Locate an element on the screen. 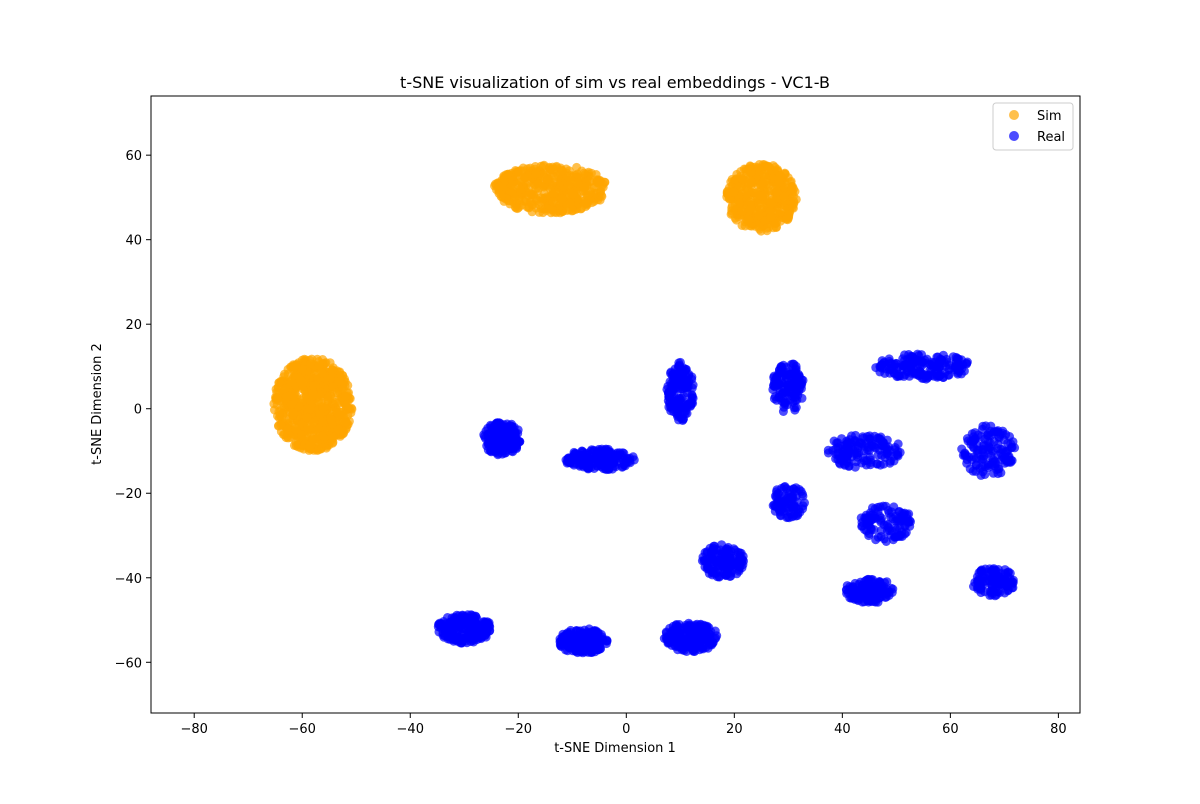 The width and height of the screenshot is (1200, 804). x-tick-label: −40 is located at coordinates (410, 729).